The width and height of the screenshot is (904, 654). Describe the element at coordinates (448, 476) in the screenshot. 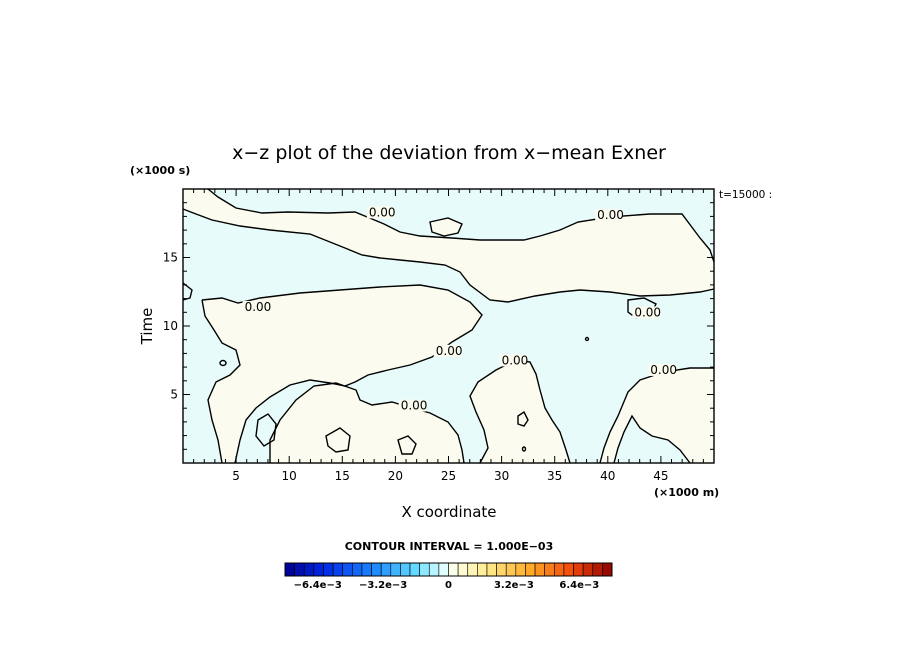

I see `x-tick-label: 25` at that location.